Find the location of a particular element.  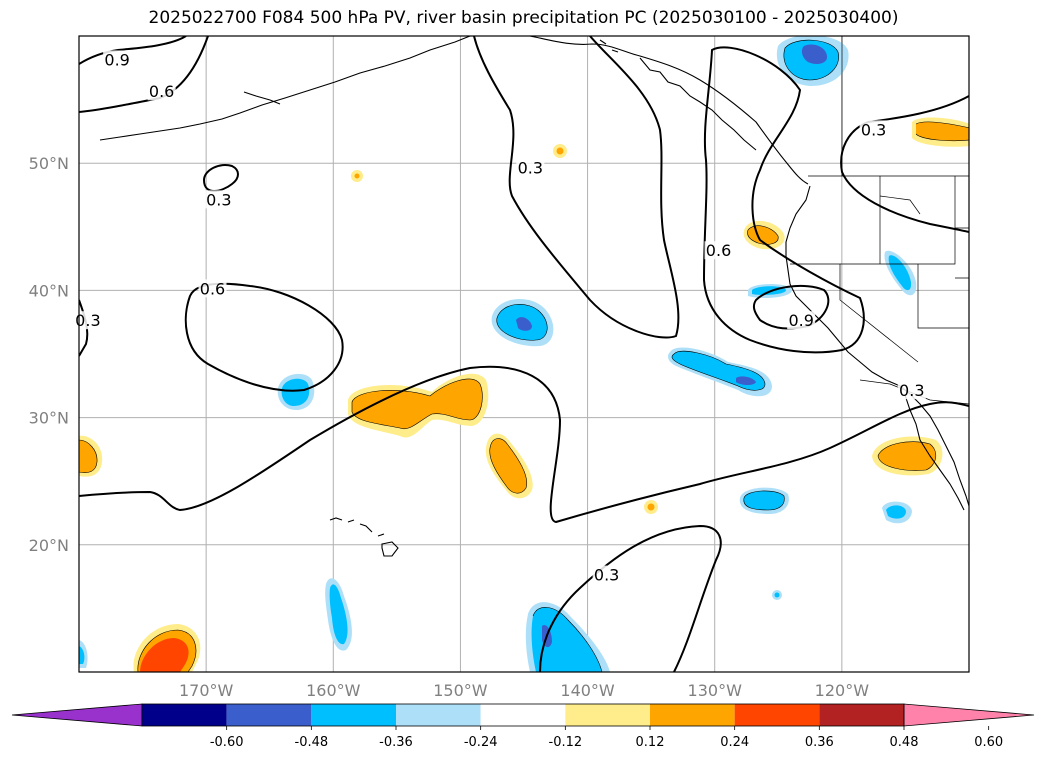

borders is located at coordinates (879, 220).